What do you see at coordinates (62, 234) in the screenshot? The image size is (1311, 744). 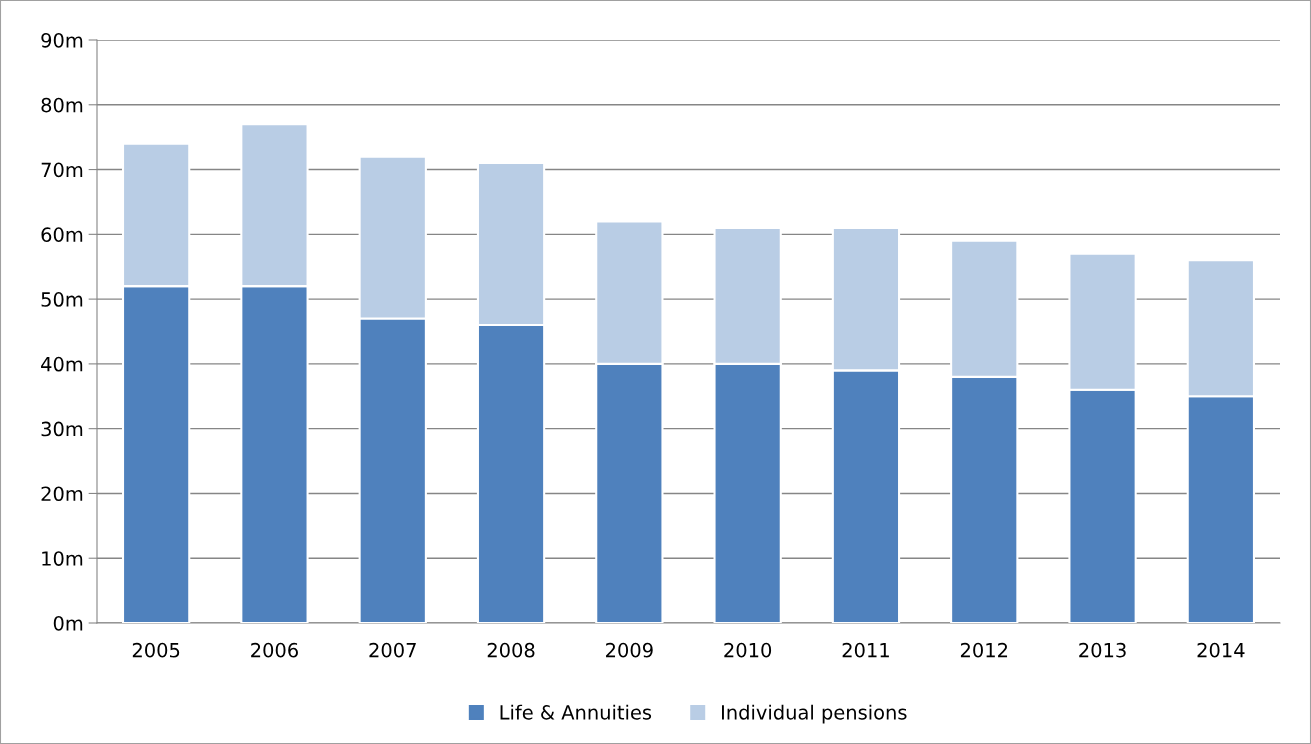 I see `y-tick-label: 60m` at bounding box center [62, 234].